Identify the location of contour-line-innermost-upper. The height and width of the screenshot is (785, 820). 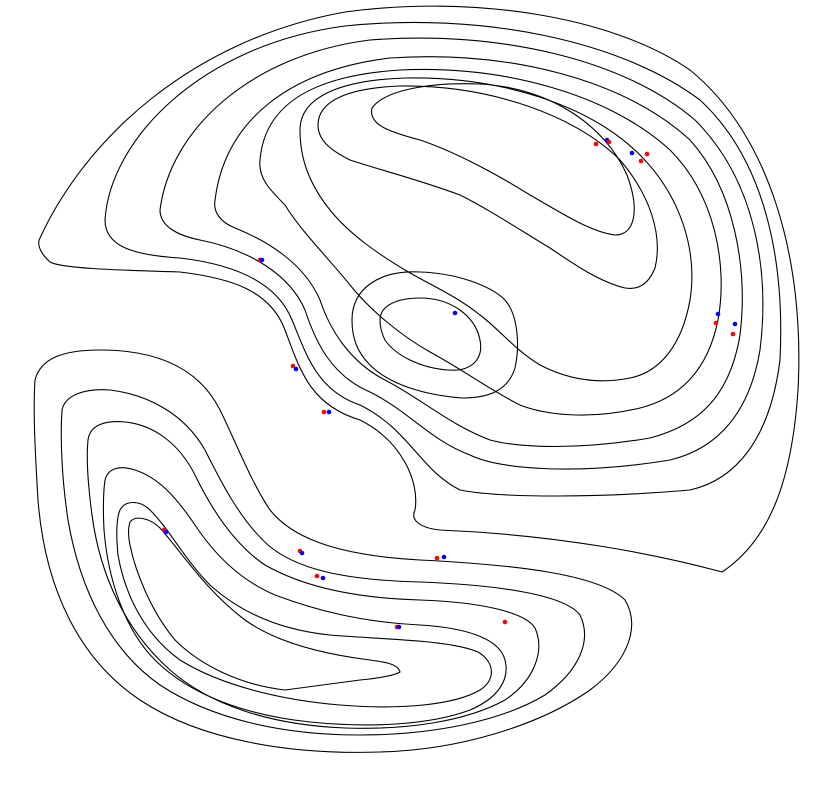
(503, 159).